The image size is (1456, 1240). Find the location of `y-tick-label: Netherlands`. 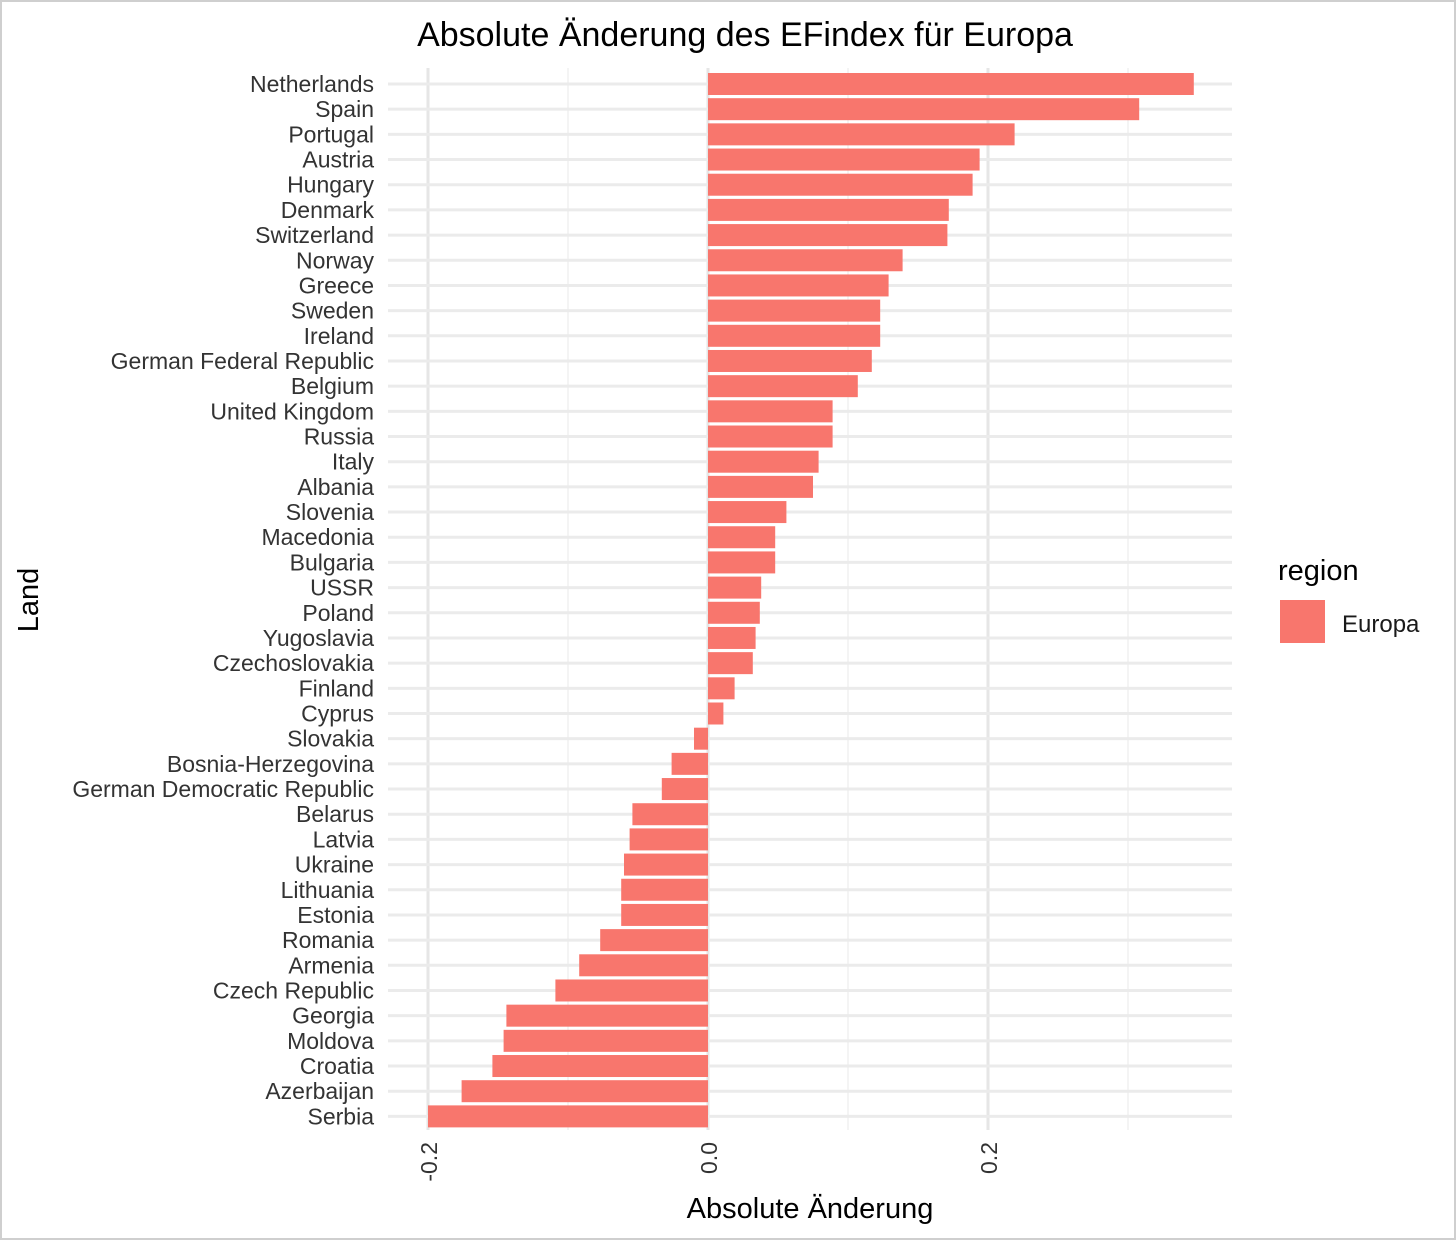

y-tick-label: Netherlands is located at coordinates (312, 84).